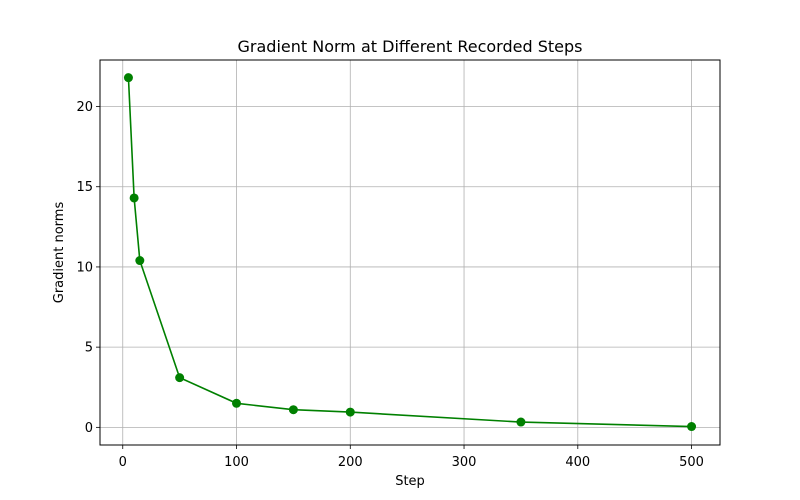  Describe the element at coordinates (123, 462) in the screenshot. I see `x-tick-label: 0` at that location.